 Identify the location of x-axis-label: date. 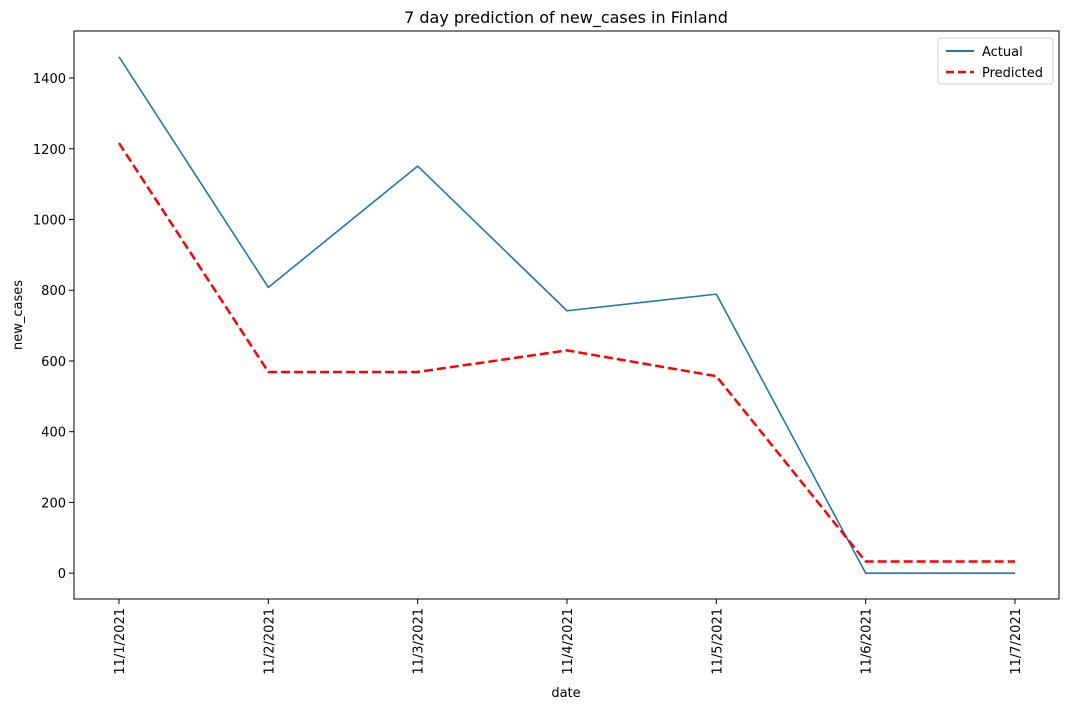
(565, 693).